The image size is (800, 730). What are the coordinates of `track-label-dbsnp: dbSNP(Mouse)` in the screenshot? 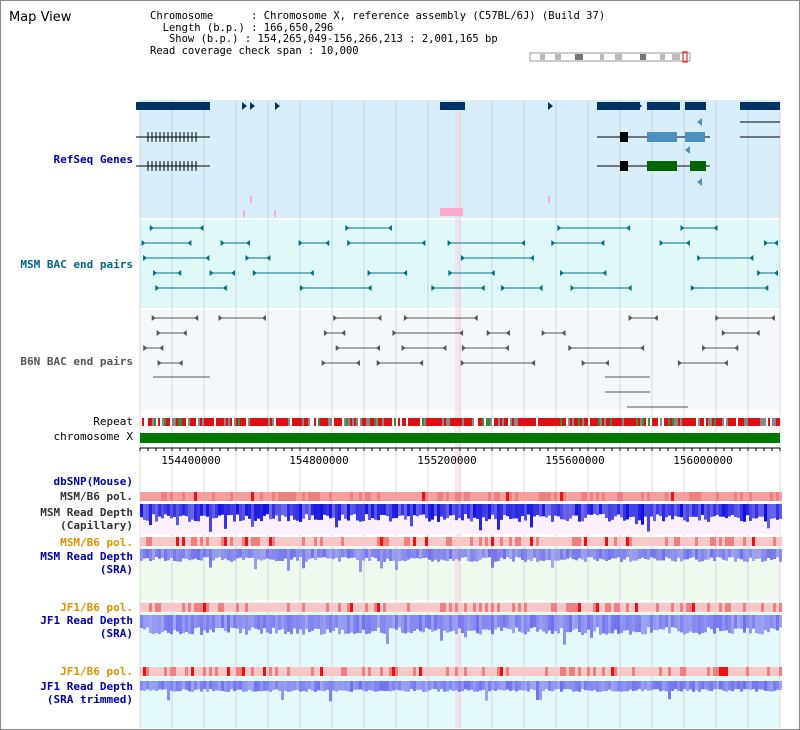 It's located at (93, 481).